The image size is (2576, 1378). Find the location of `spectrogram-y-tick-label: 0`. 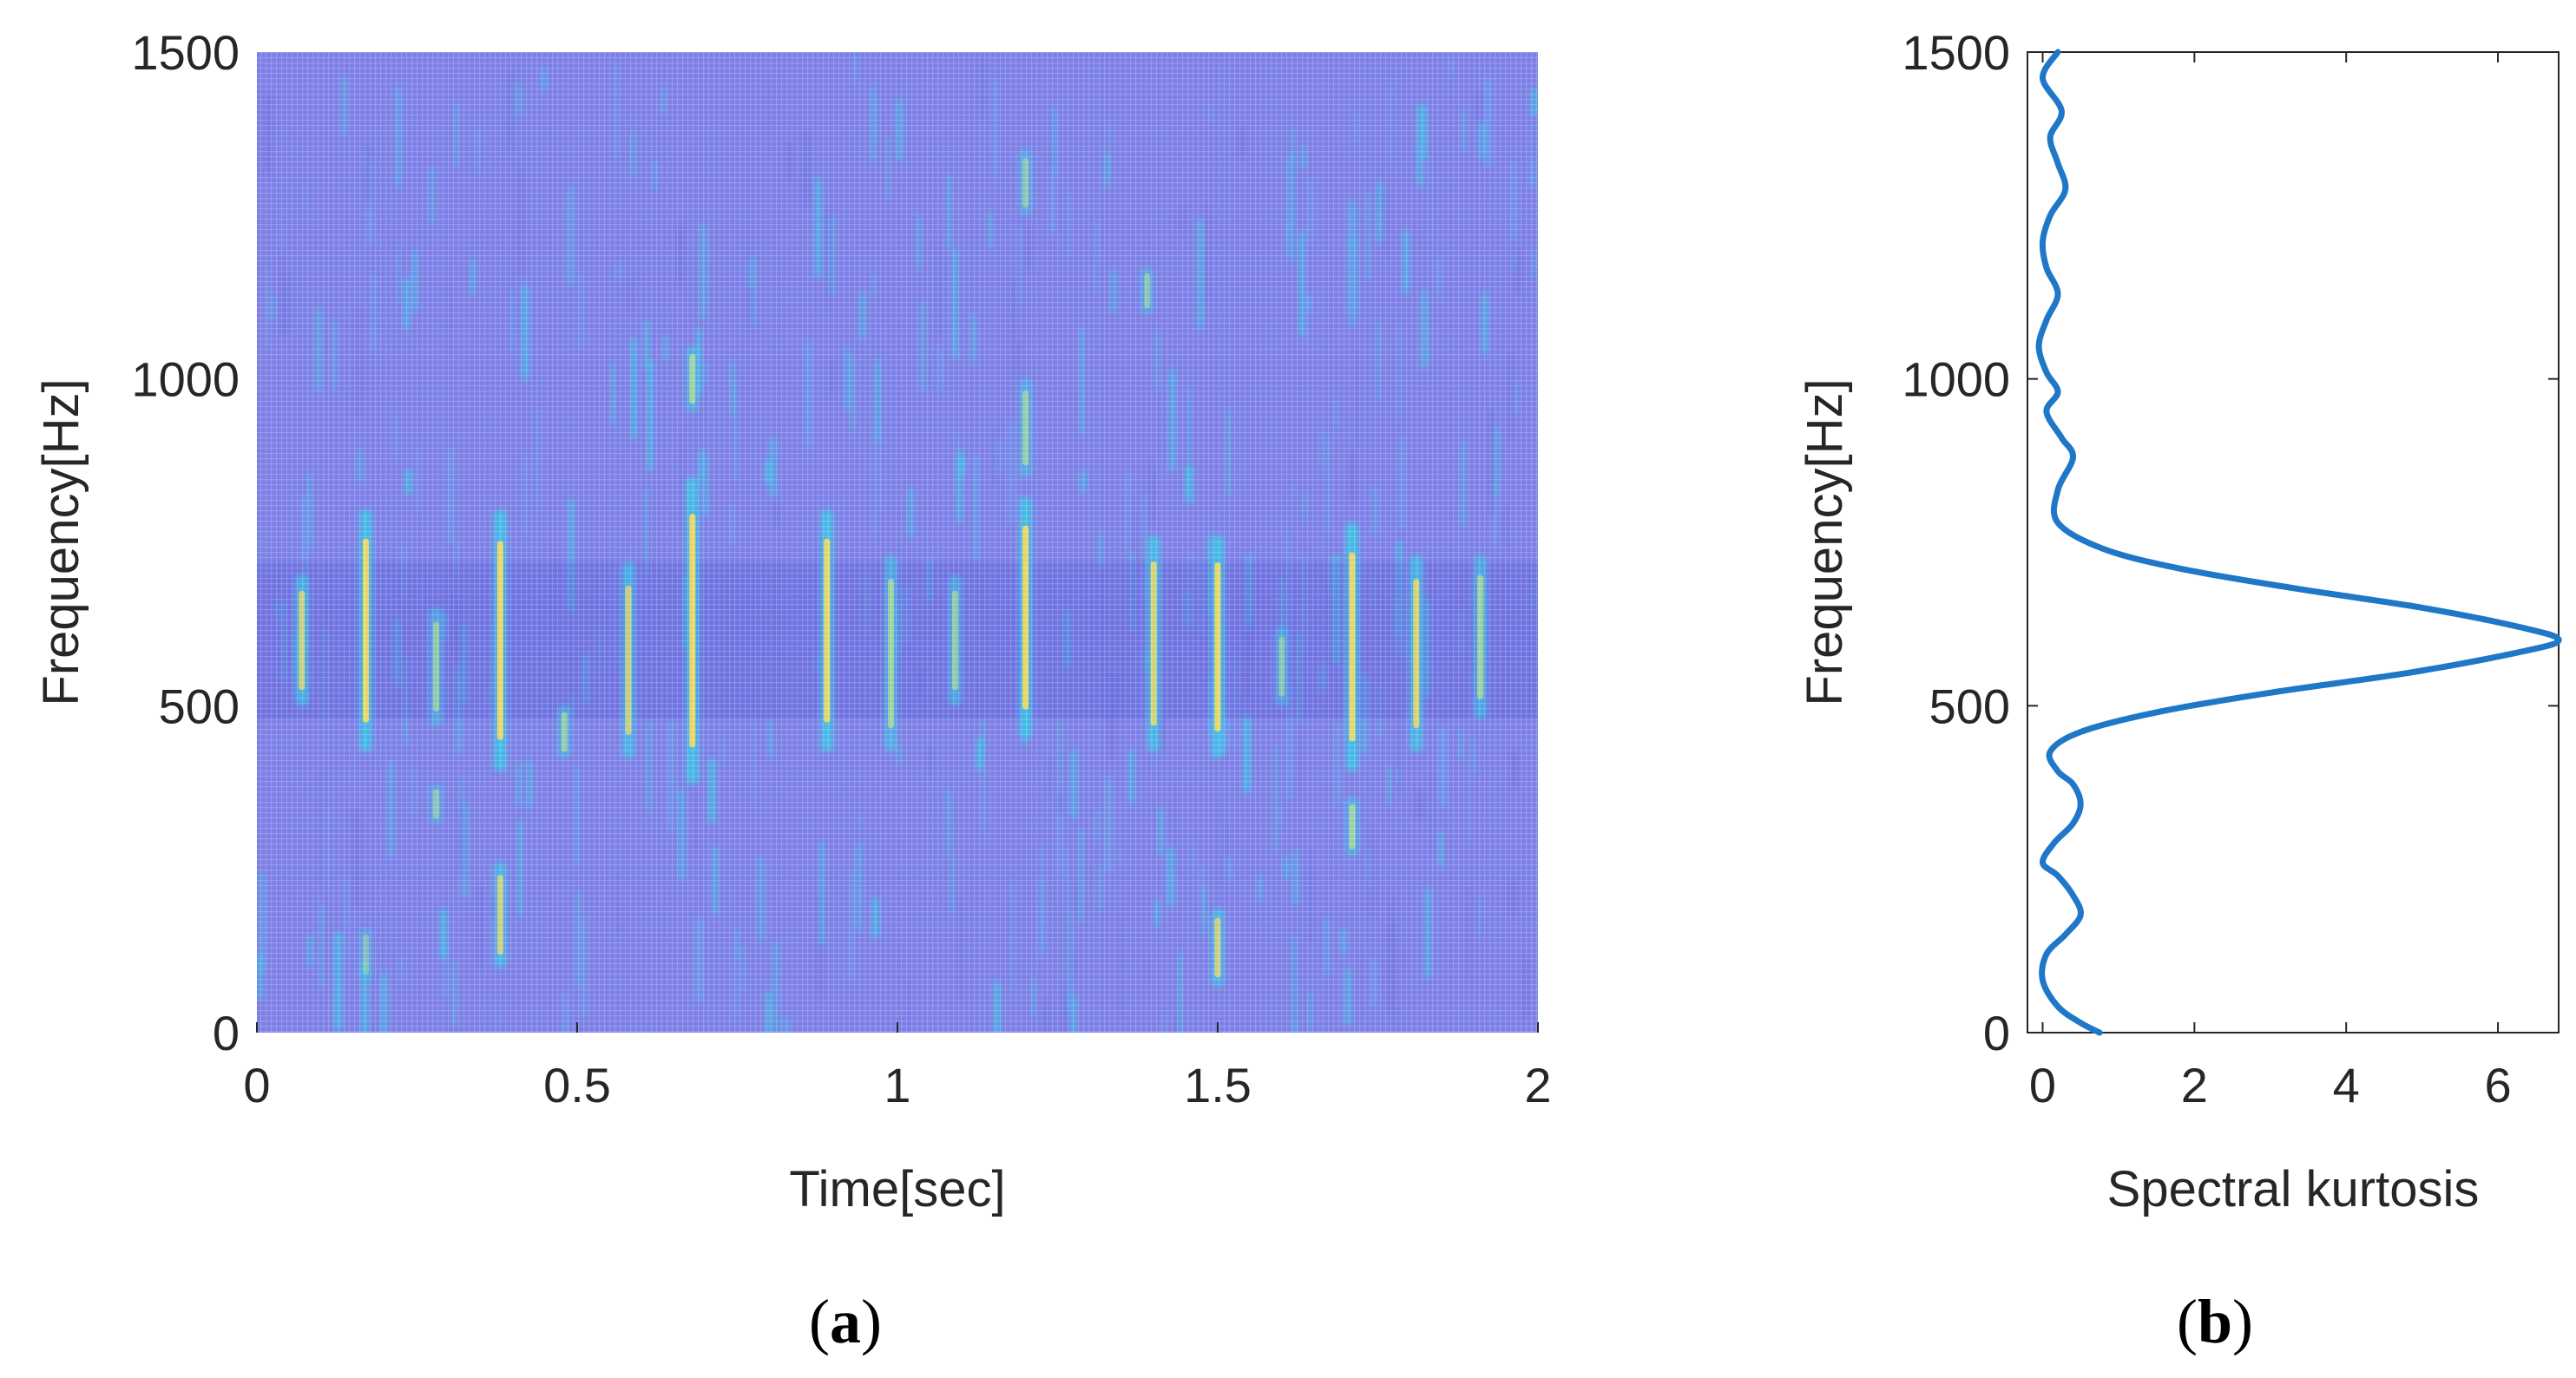

spectrogram-y-tick-label: 0 is located at coordinates (226, 1033).